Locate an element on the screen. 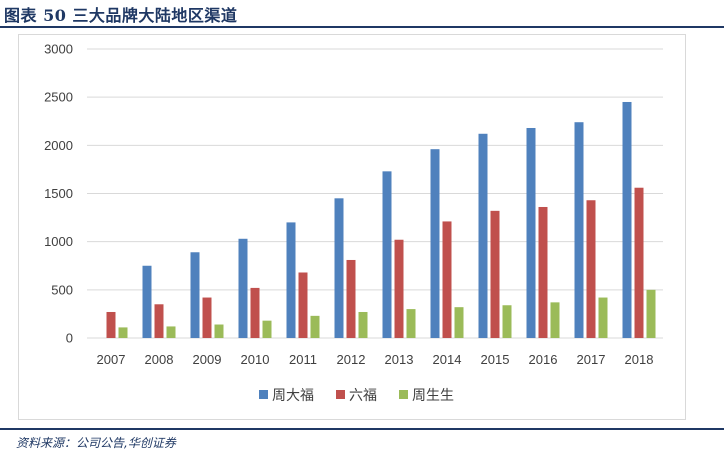 The height and width of the screenshot is (461, 724). y-tick-label: 500 is located at coordinates (62, 289).